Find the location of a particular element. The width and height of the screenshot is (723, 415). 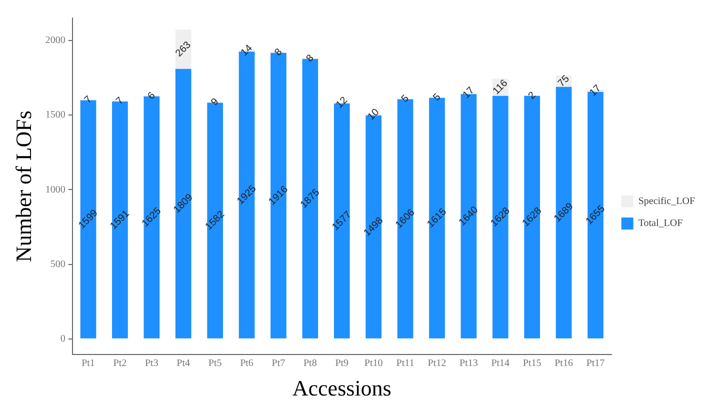

x-tick-label: Pt9 is located at coordinates (342, 364).